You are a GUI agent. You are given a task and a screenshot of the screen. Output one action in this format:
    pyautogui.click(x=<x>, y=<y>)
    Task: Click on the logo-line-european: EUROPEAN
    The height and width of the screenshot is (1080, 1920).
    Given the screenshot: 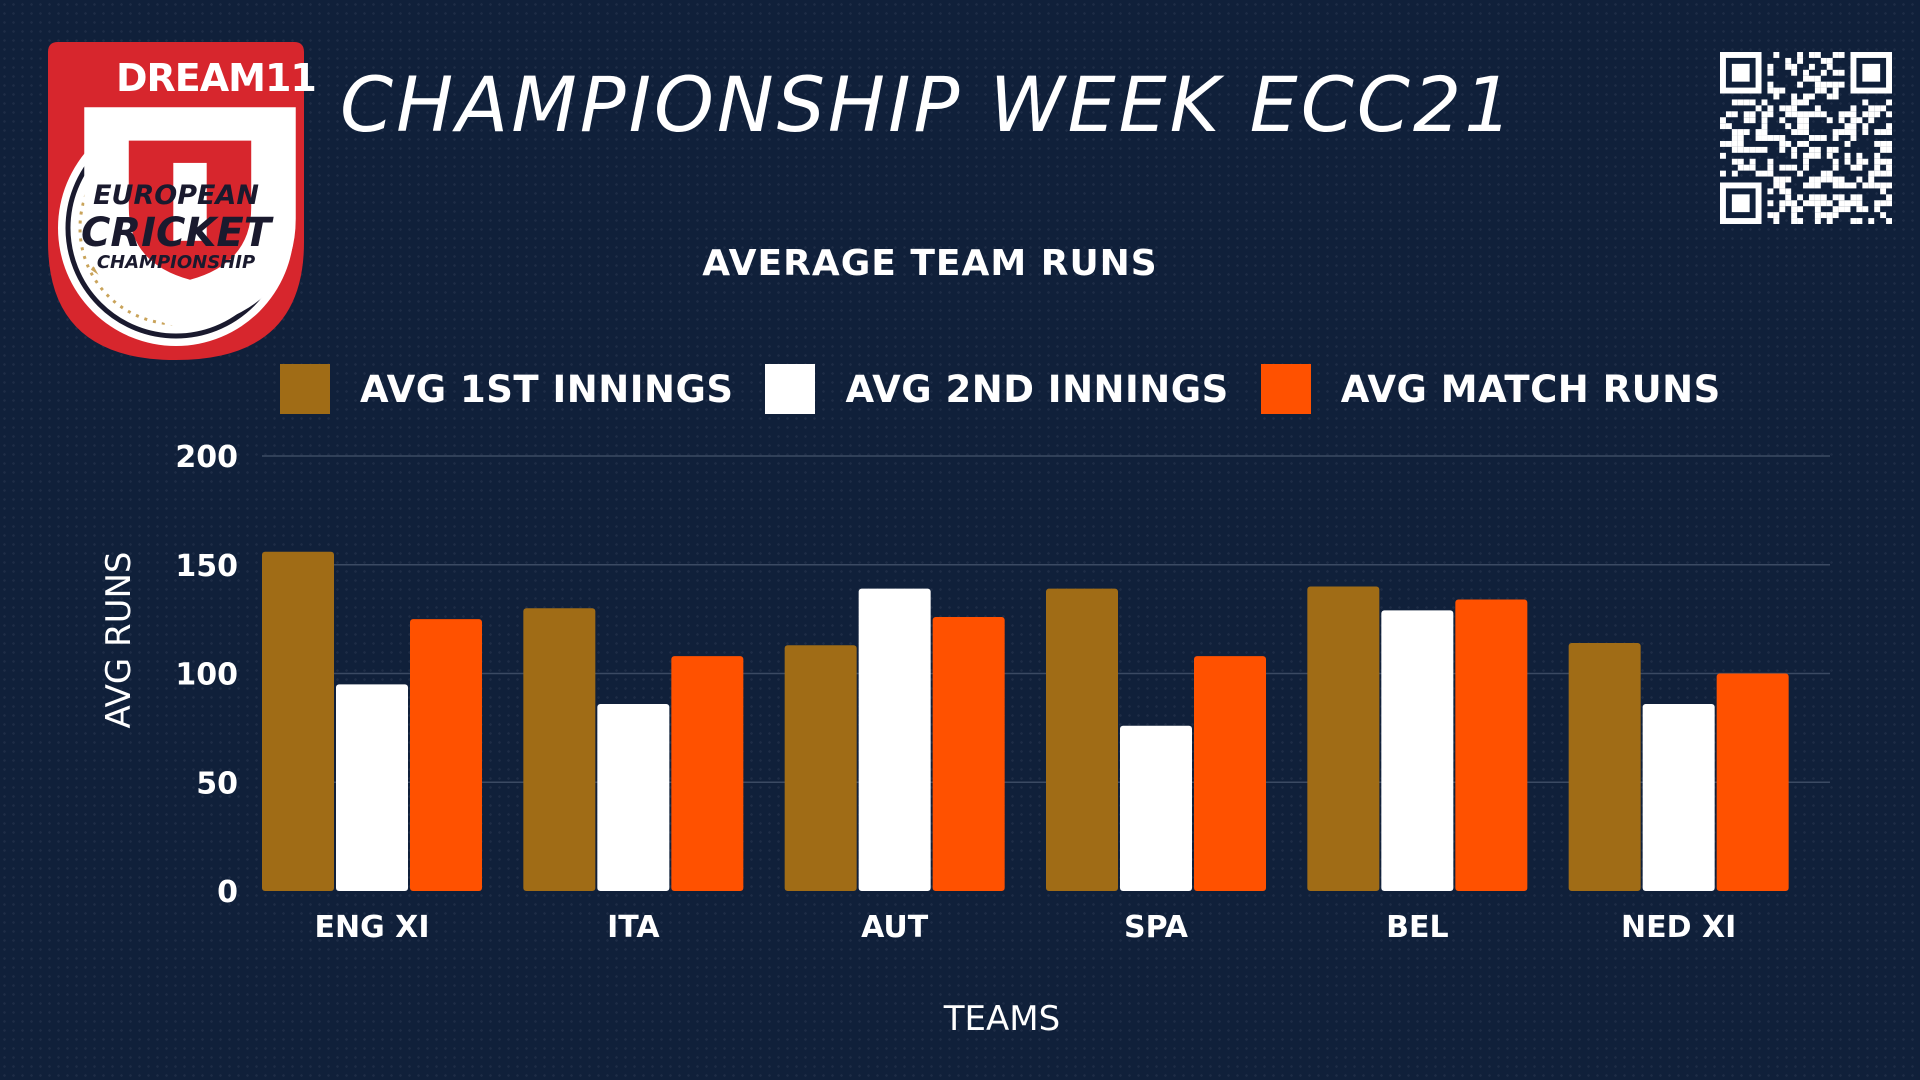 What is the action you would take?
    pyautogui.click(x=176, y=195)
    